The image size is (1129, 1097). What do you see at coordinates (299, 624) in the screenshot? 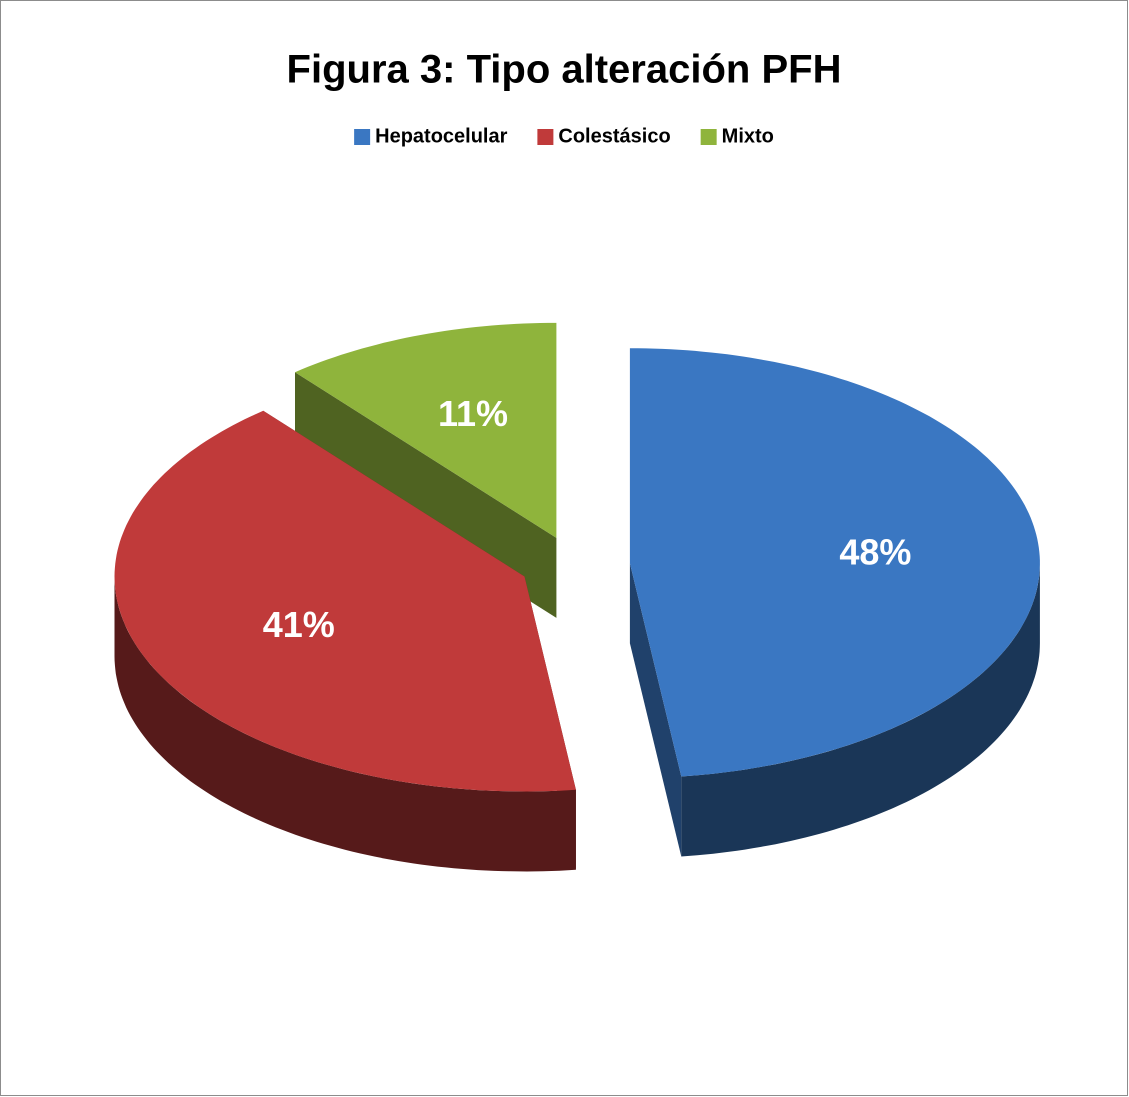
I see `data-label: 41%` at bounding box center [299, 624].